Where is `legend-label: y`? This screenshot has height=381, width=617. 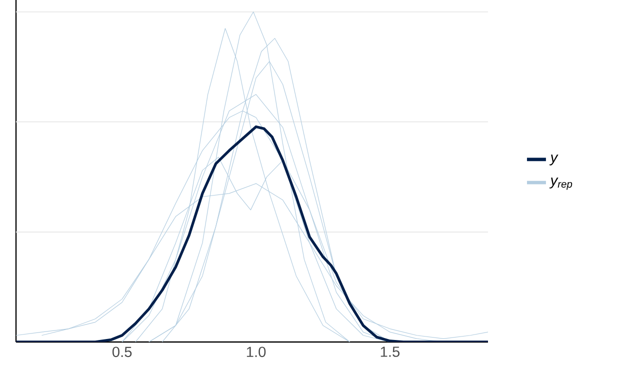
legend-label: y is located at coordinates (553, 160).